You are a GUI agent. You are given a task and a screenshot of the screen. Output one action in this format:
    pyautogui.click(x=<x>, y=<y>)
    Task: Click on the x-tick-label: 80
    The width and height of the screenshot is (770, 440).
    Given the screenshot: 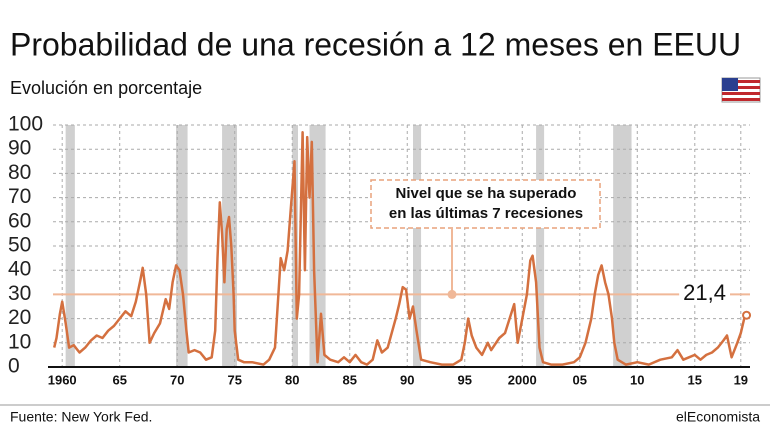 What is the action you would take?
    pyautogui.click(x=292, y=379)
    